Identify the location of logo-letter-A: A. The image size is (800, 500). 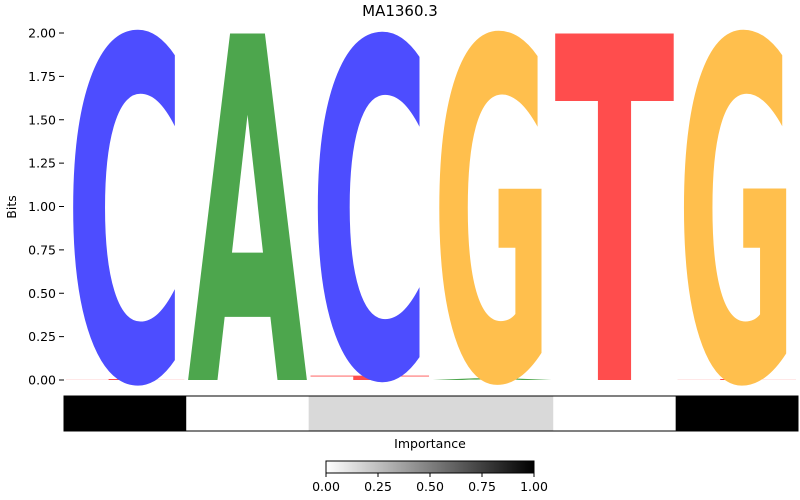
(492, 379).